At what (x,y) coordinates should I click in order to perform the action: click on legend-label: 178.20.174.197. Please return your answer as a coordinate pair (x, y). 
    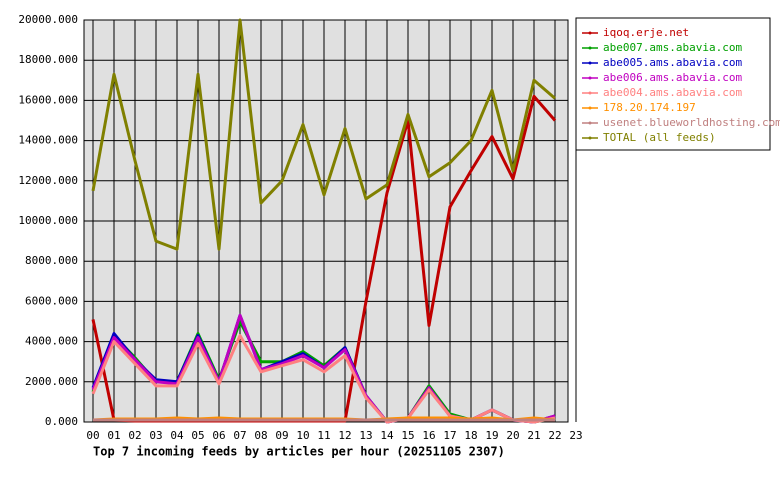
    Looking at the image, I should click on (649, 107).